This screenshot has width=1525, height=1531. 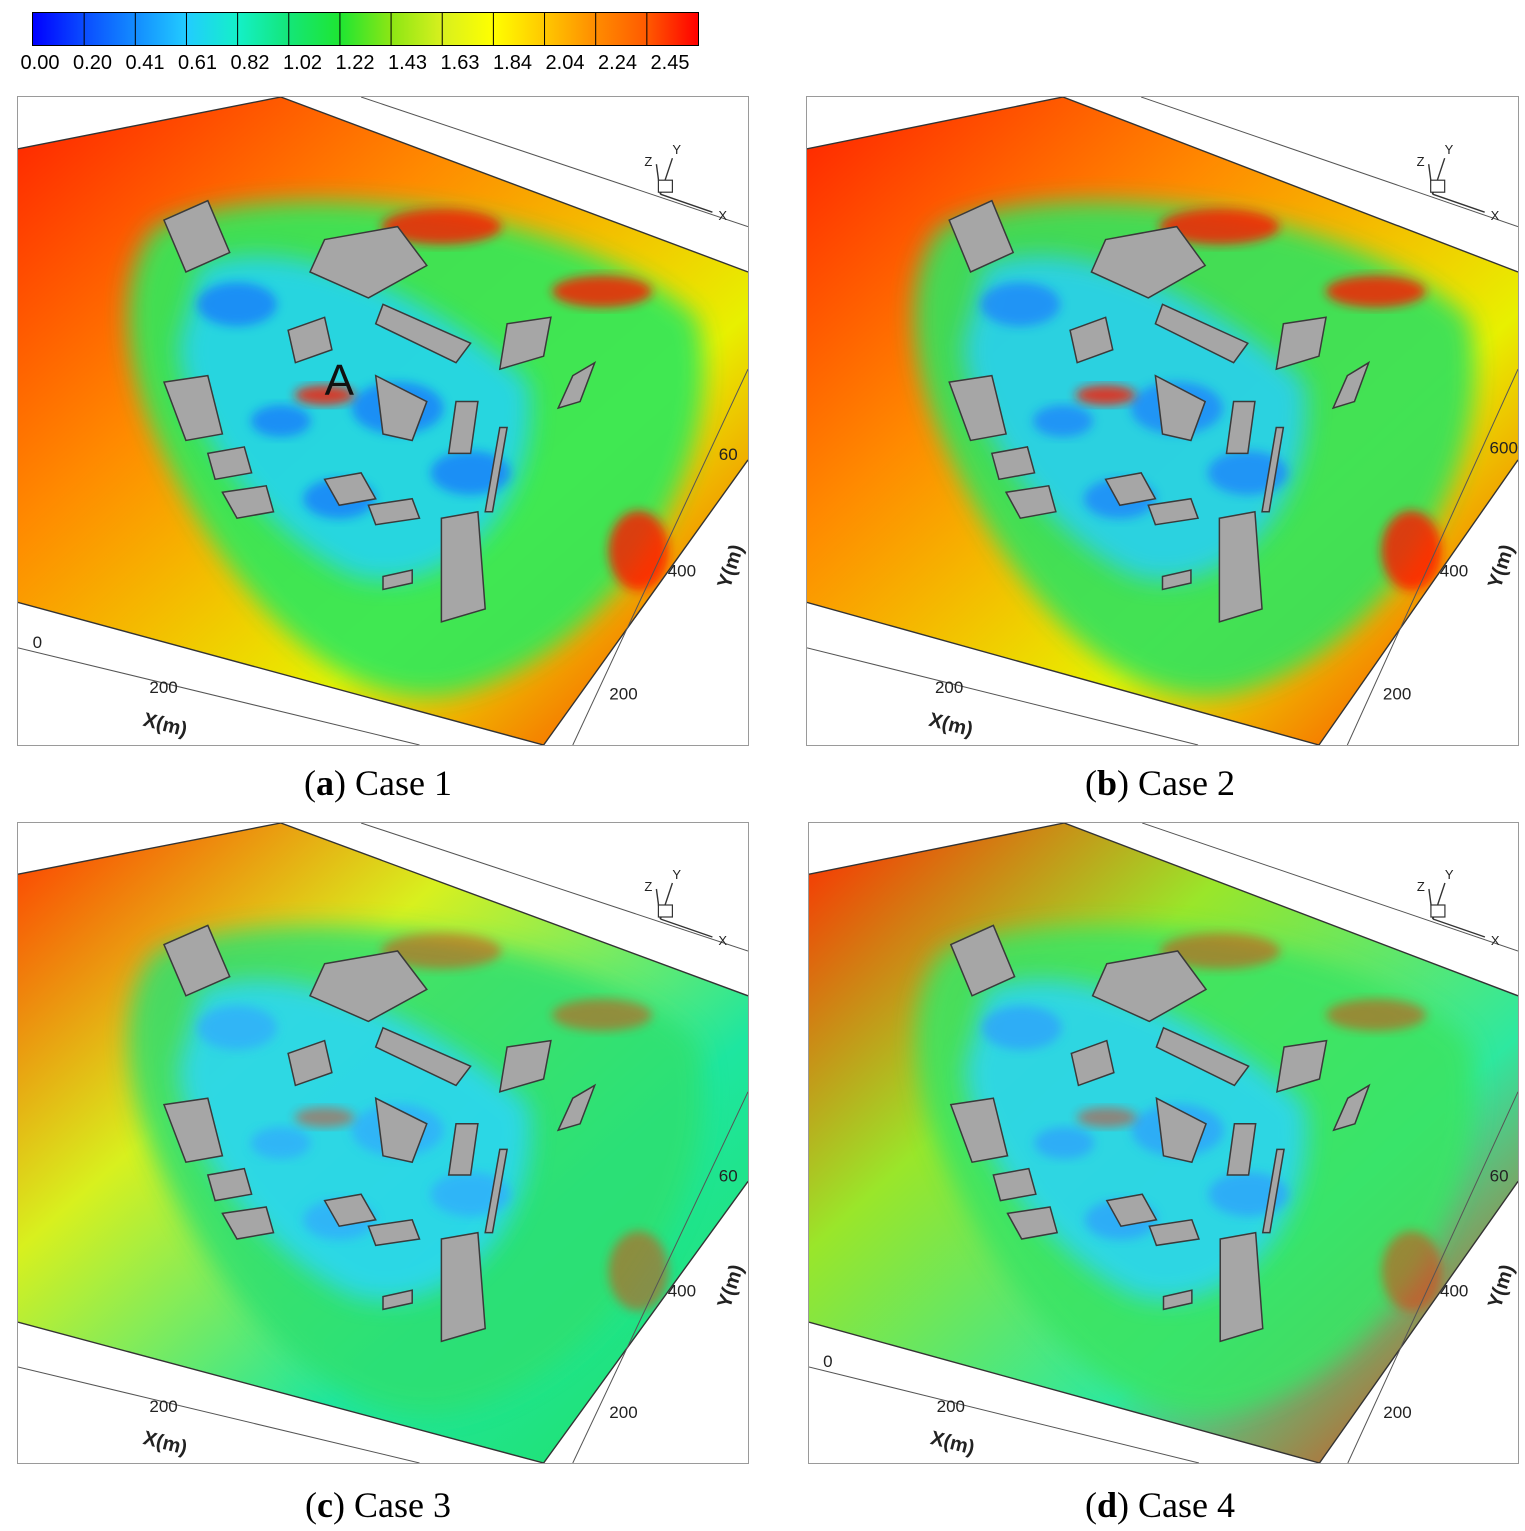 I want to click on y-tick-label: 600, so click(x=1504, y=447).